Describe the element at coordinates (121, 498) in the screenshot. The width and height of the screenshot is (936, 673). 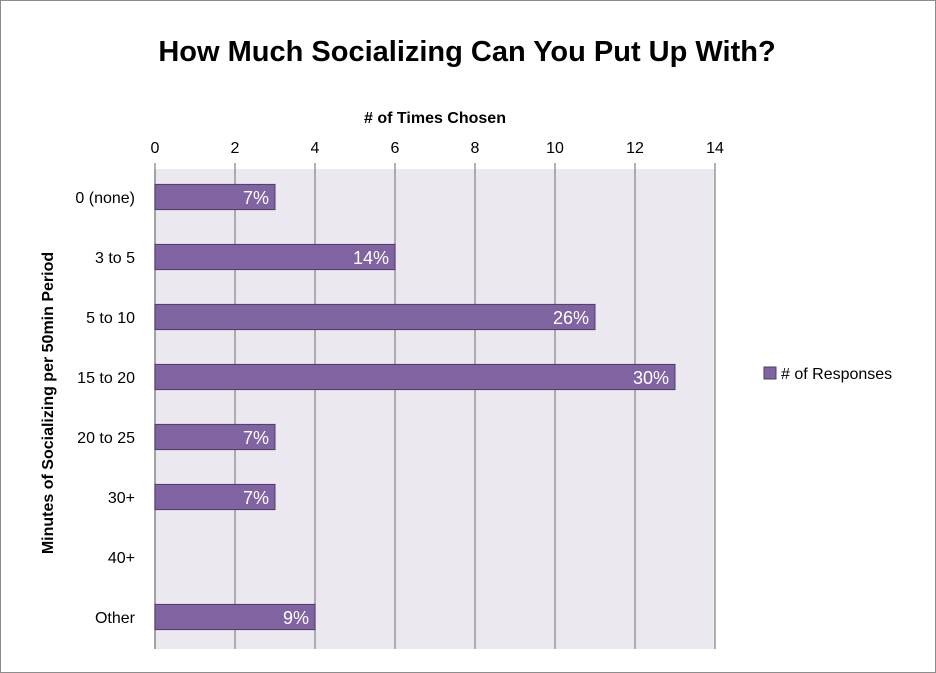
I see `category-label: 30+` at that location.